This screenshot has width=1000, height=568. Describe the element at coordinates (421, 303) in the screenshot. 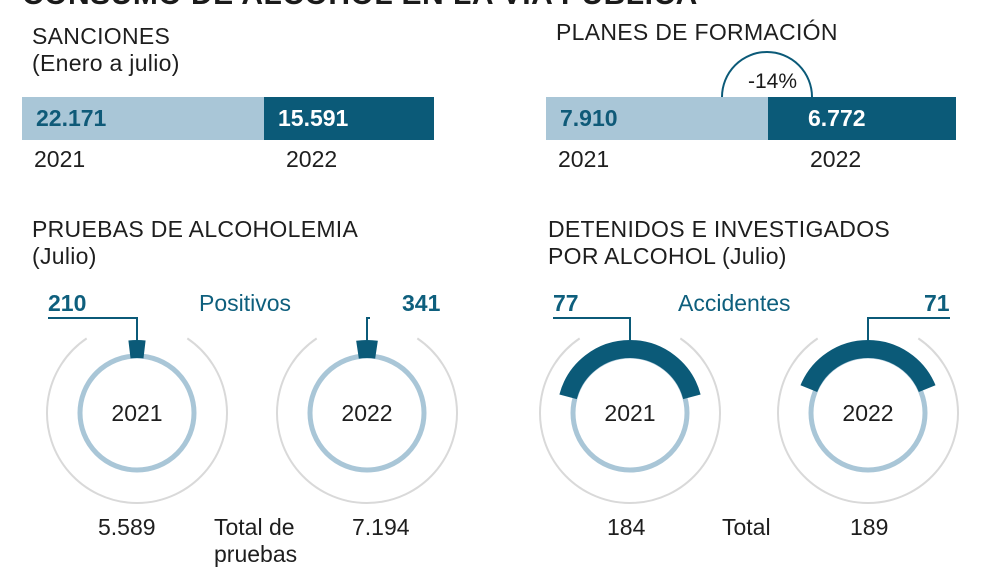

I see `pruebas-positivos-2022: 341` at that location.